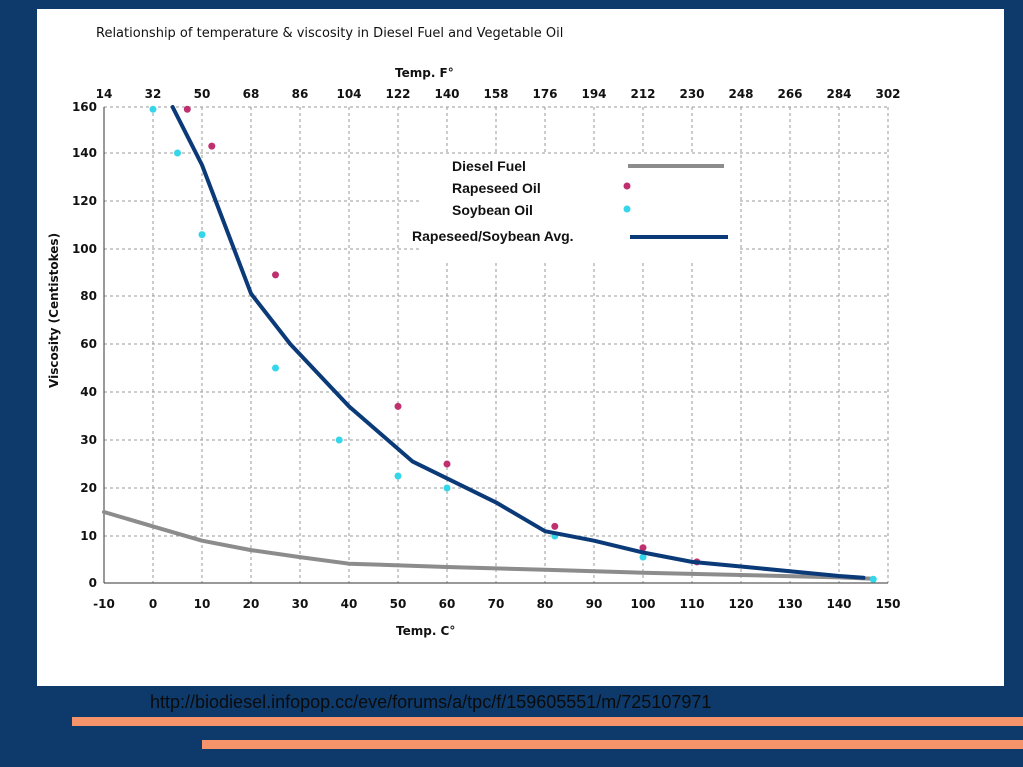  What do you see at coordinates (300, 604) in the screenshot?
I see `x-tick-label: 30` at bounding box center [300, 604].